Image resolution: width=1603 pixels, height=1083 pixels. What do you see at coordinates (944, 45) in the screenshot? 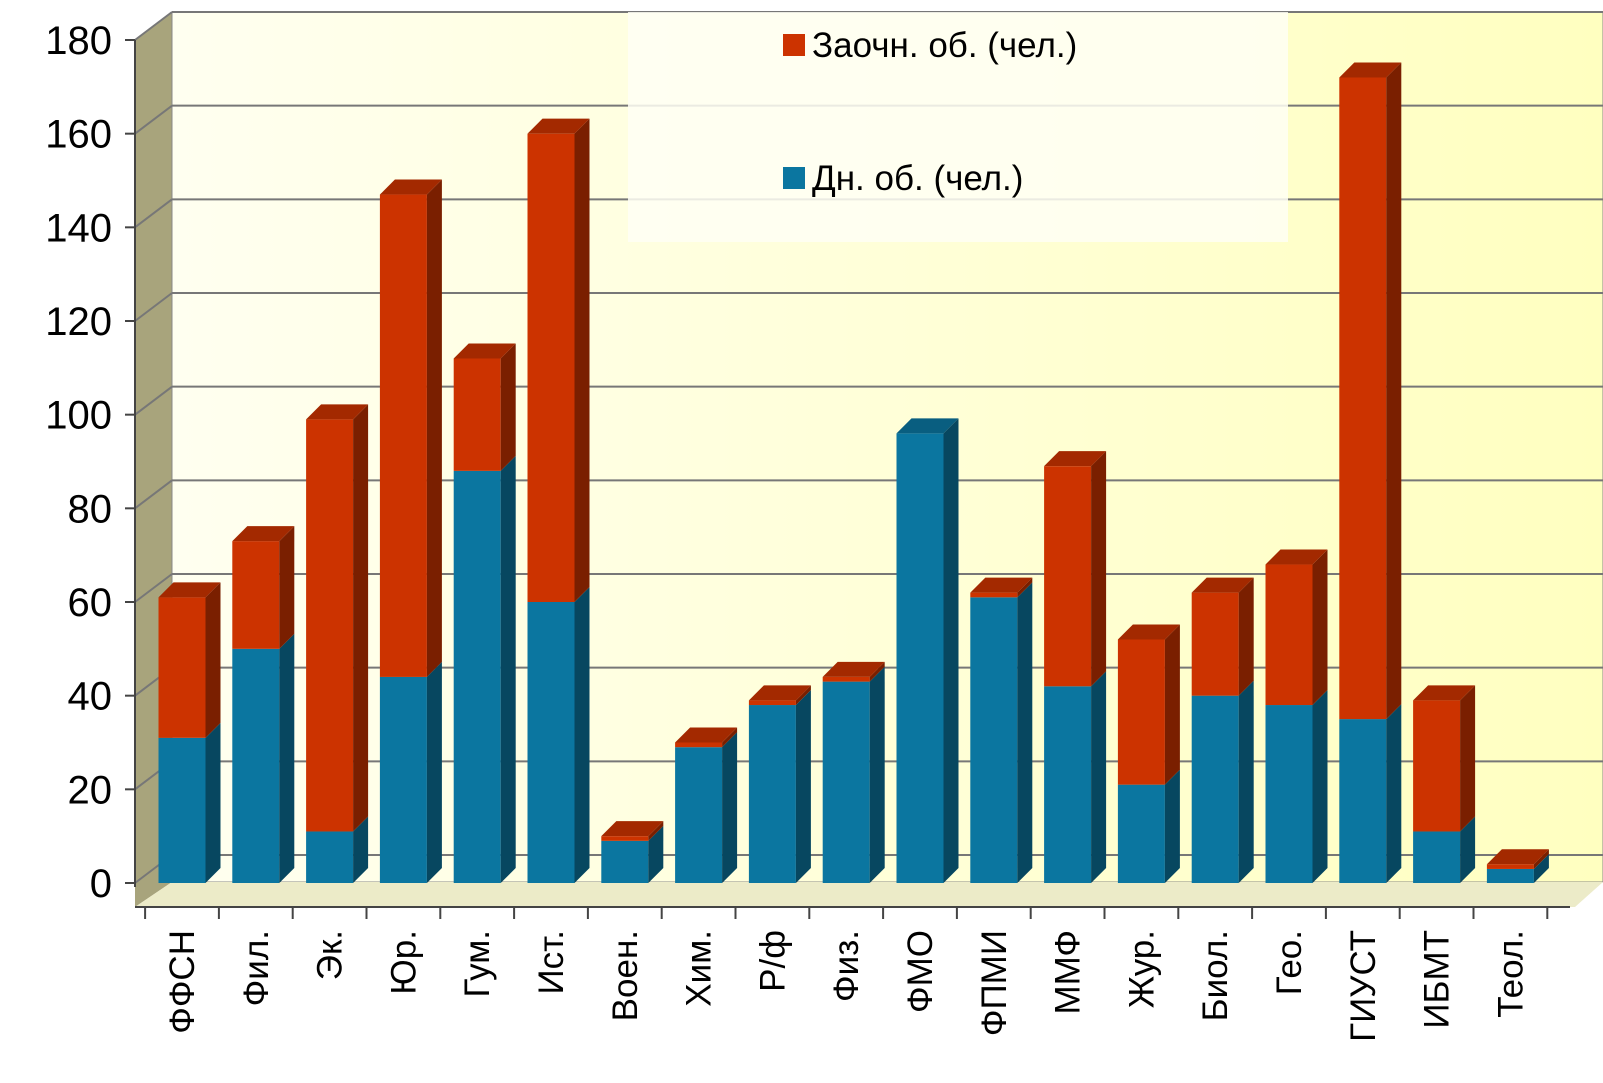
I see `legend-label-0: Заочн. об. (чел.)` at bounding box center [944, 45].